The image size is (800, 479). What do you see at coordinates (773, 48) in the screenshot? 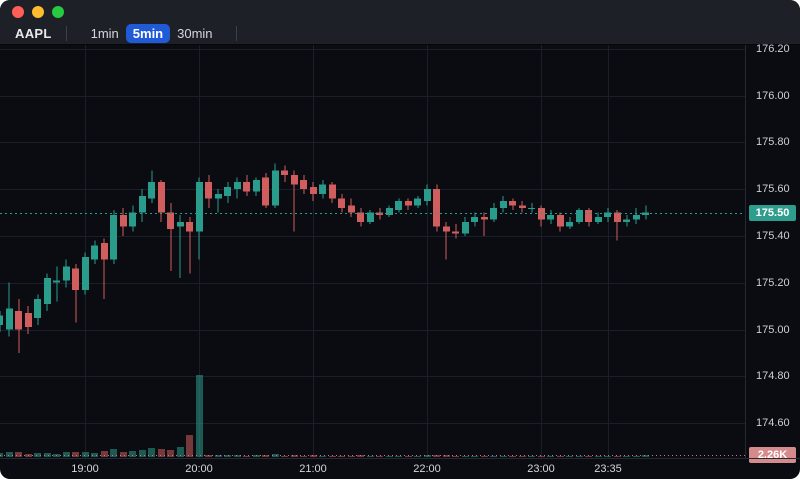
I see `price-tick-label: 176.20` at bounding box center [773, 48].